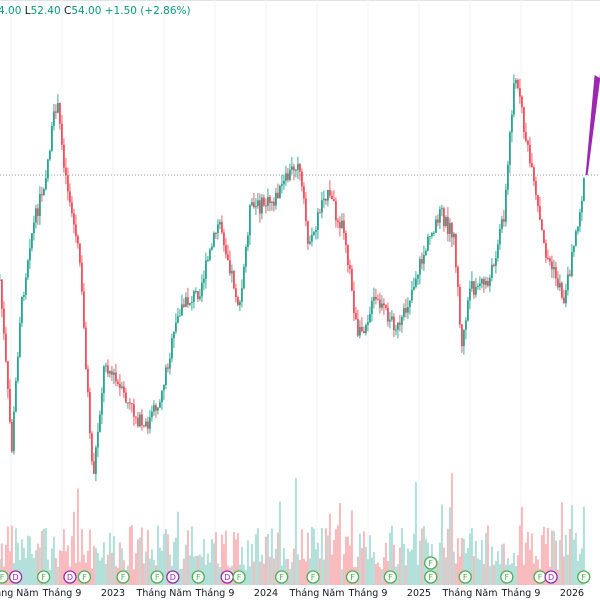 This screenshot has width=600, height=600. Describe the element at coordinates (215, 593) in the screenshot. I see `x-tick-label: Tháng 9` at that location.